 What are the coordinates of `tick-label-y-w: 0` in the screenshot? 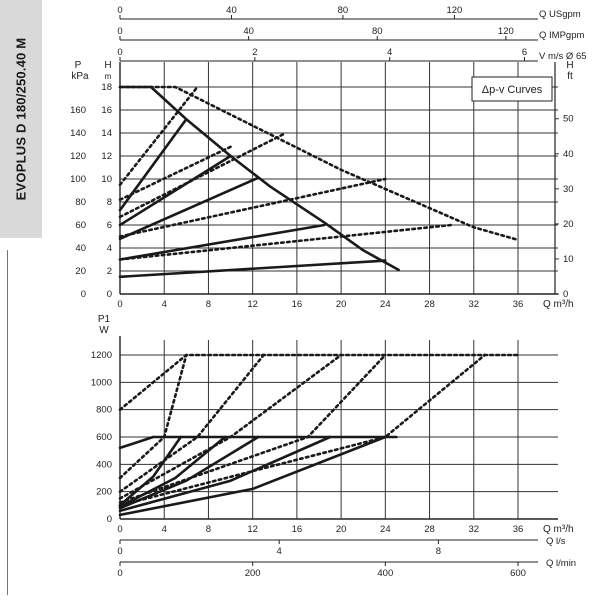 It's located at (109, 519).